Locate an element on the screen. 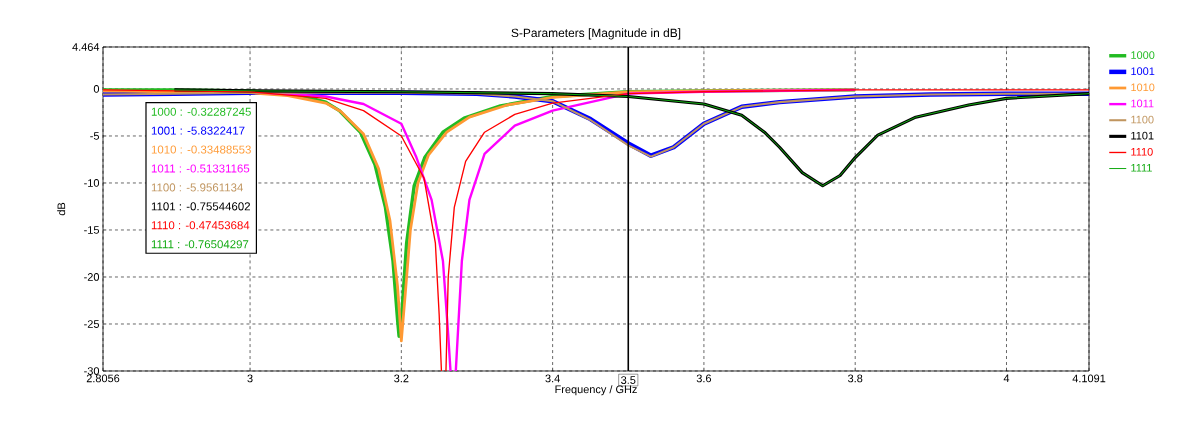  annotation: 1001 : -5.8322417 is located at coordinates (198, 130).